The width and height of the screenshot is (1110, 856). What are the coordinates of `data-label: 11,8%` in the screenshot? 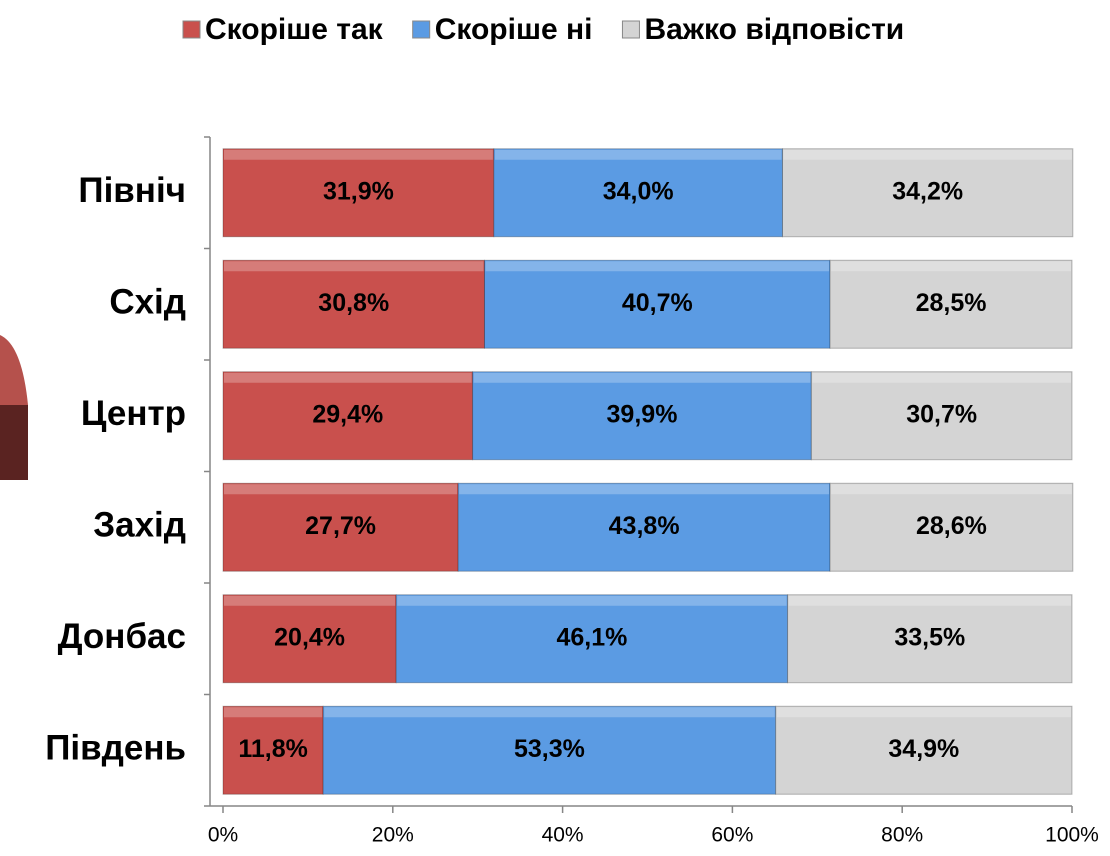 It's located at (273, 749).